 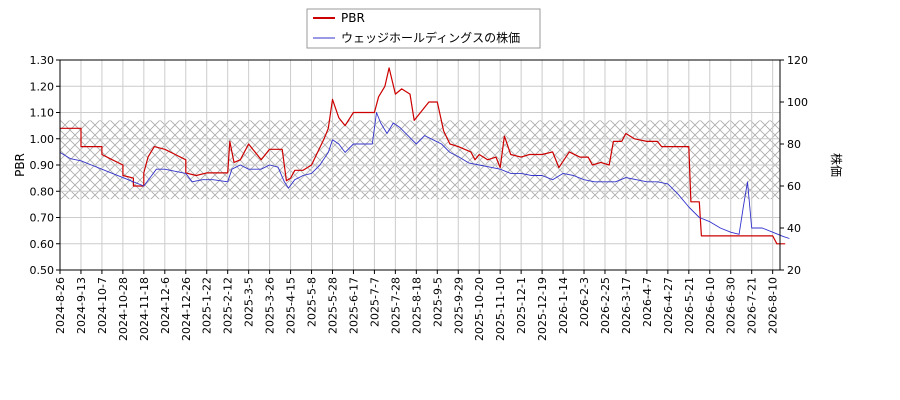 What do you see at coordinates (521, 305) in the screenshot?
I see `x-tick-label: 2025-12-1` at bounding box center [521, 305].